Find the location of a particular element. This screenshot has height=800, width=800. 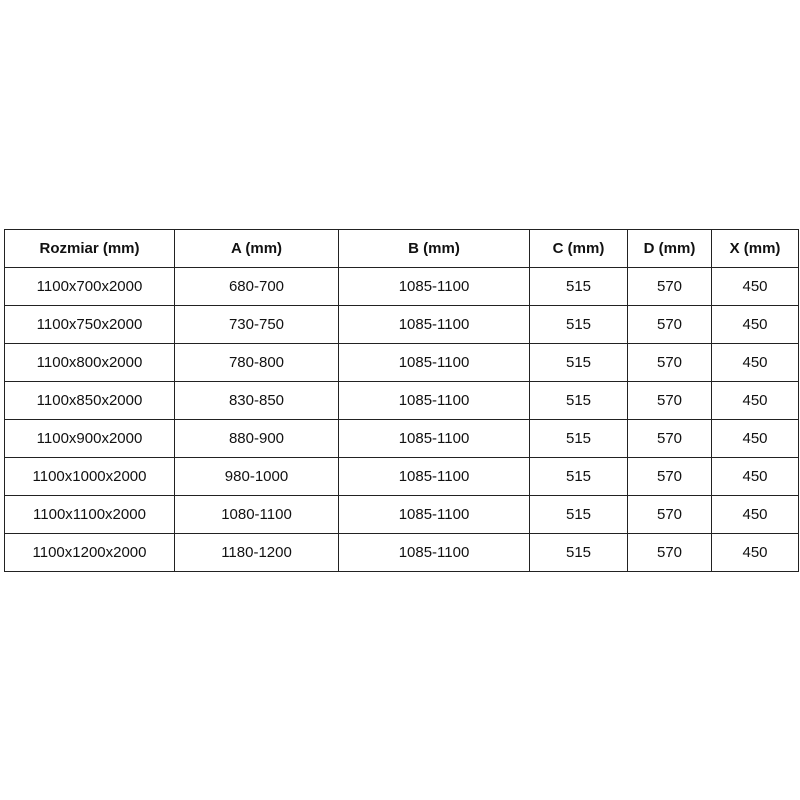

table-row: 1100x800x2000 780-800 1085-1100 515 570 450 is located at coordinates (401, 362).